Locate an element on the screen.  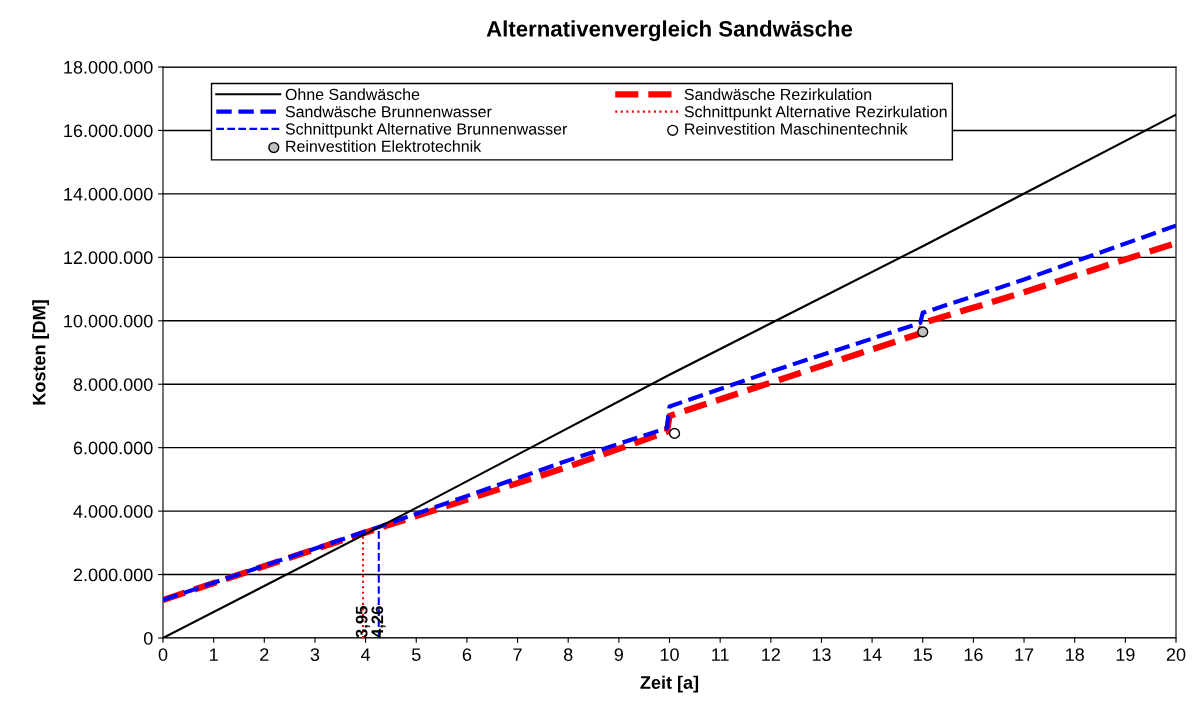
y-tick-label: 18.000.000 is located at coordinates (108, 67).